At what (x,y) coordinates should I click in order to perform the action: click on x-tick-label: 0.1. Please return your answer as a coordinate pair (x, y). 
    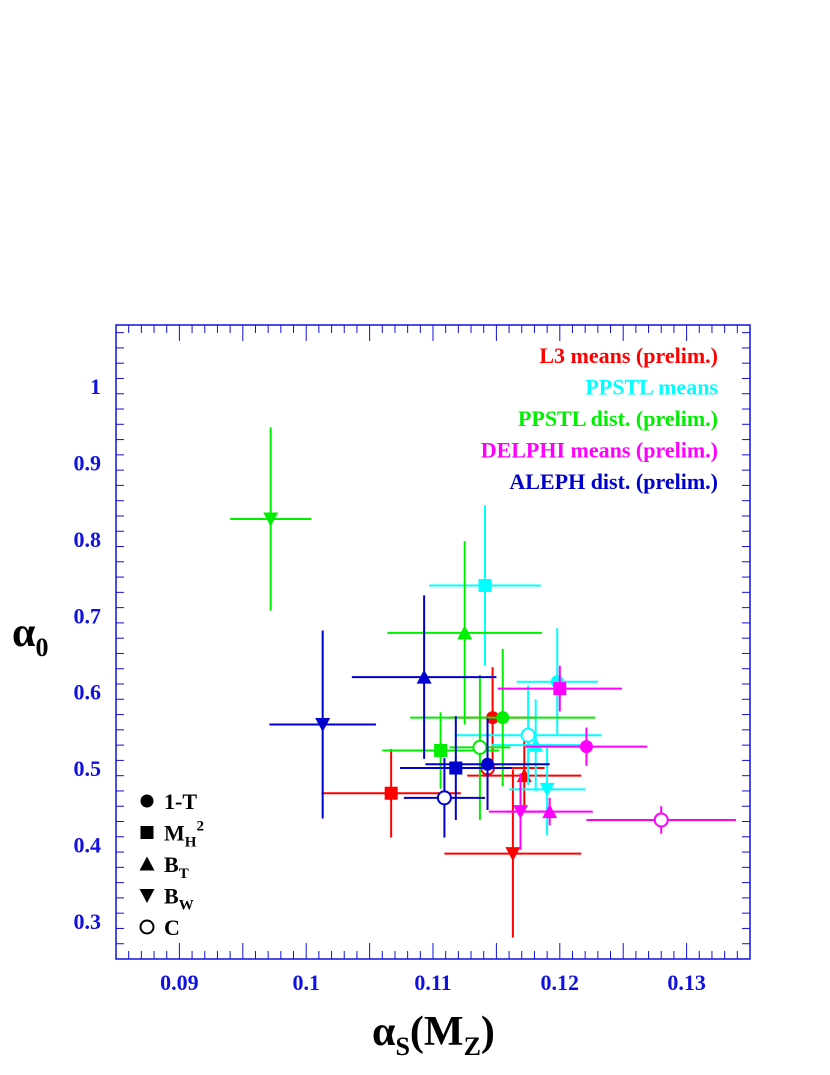
    Looking at the image, I should click on (306, 982).